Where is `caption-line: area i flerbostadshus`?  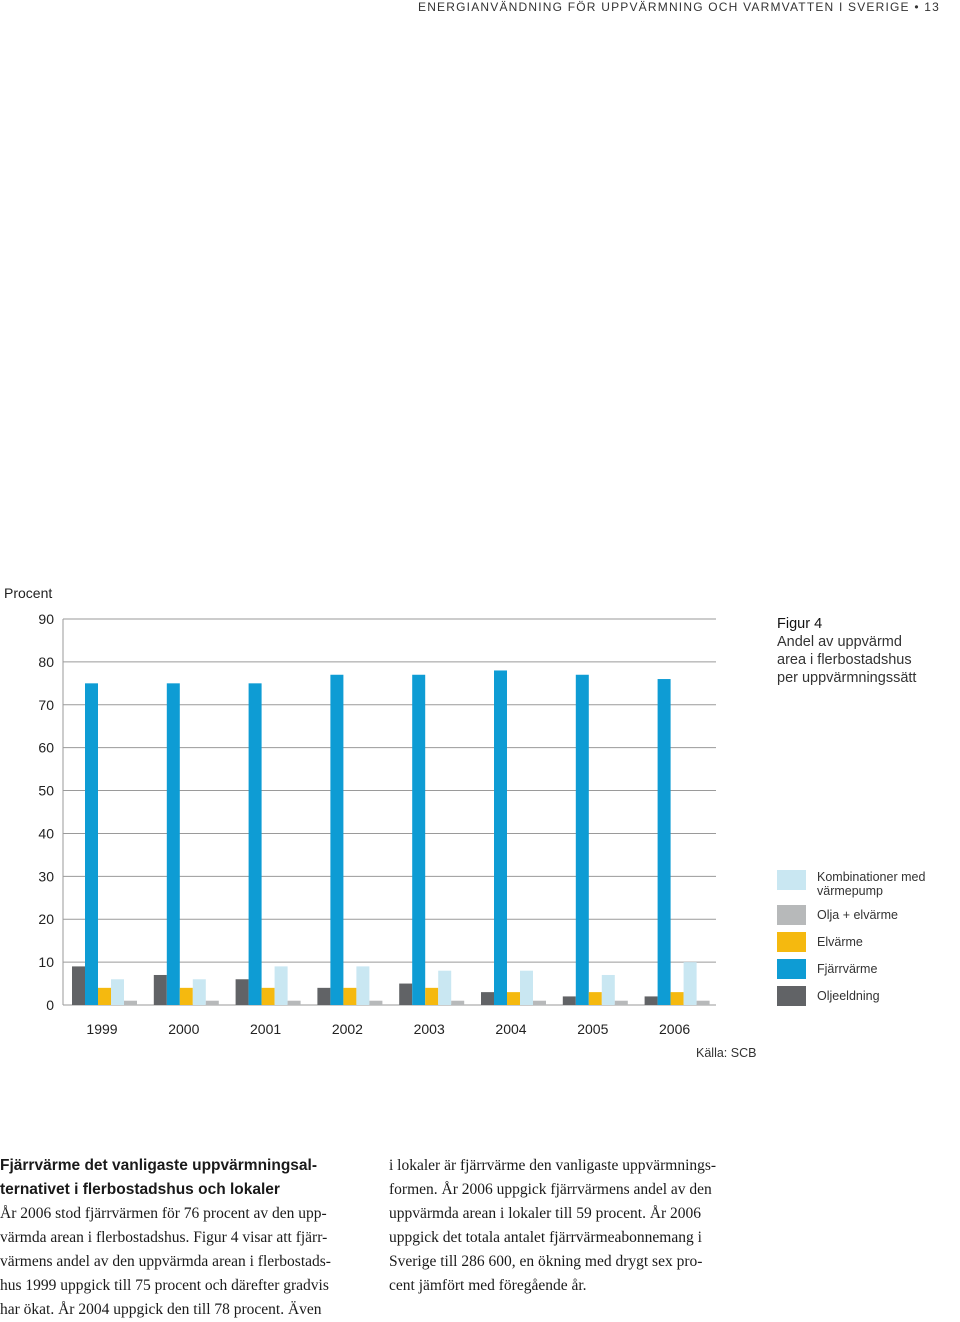
caption-line: area i flerbostadshus is located at coordinates (844, 660).